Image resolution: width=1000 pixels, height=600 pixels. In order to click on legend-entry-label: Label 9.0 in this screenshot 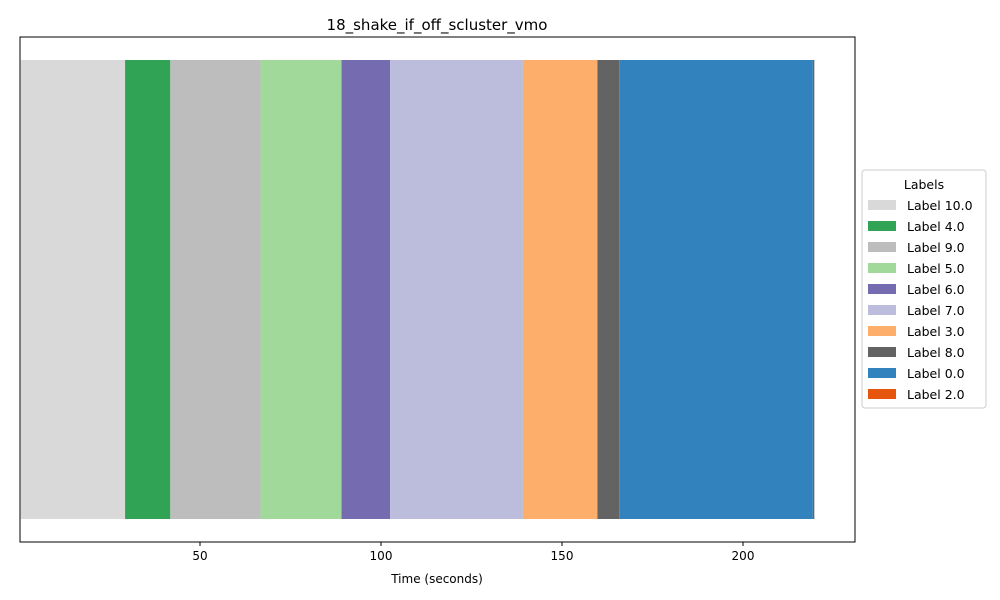, I will do `click(936, 247)`.